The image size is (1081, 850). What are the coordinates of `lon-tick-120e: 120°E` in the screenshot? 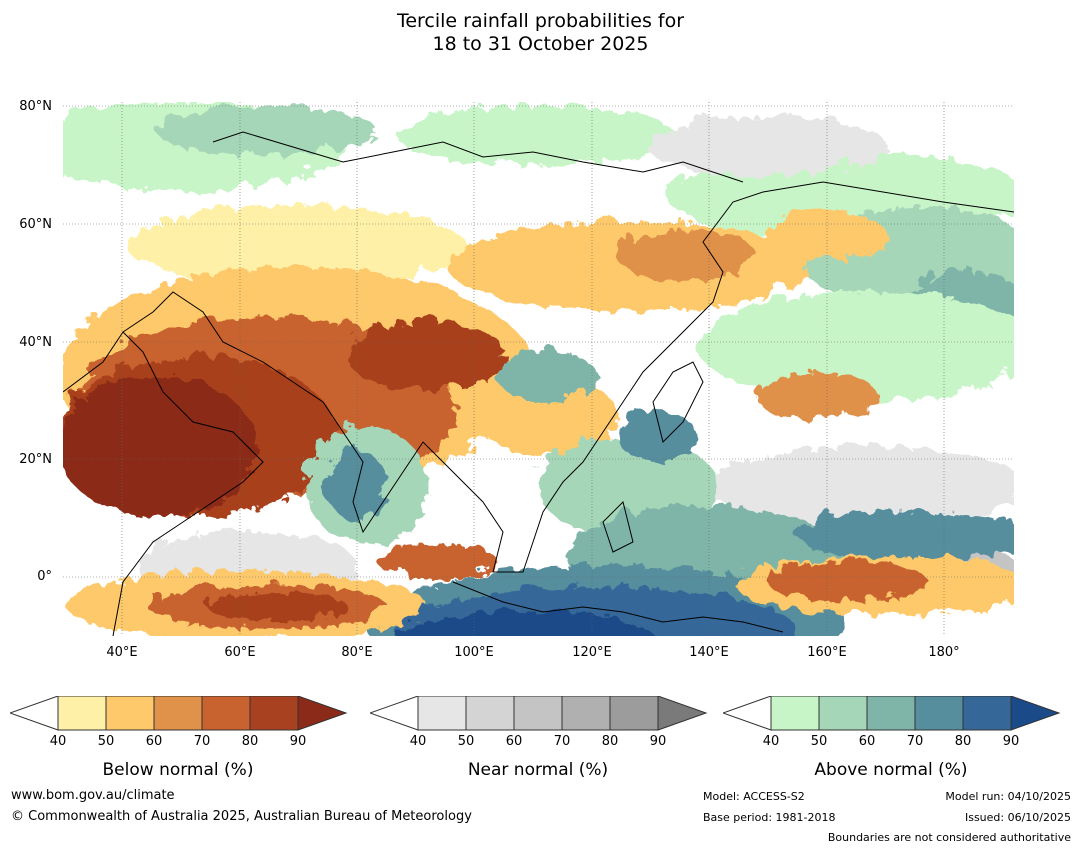 It's located at (592, 652).